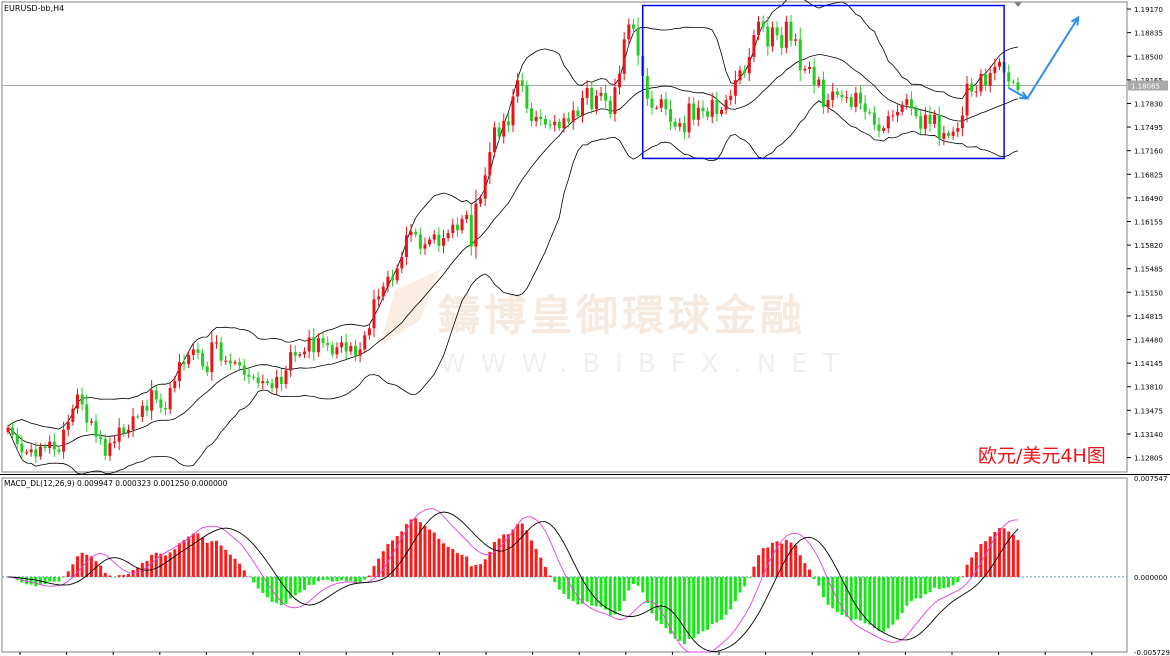 The height and width of the screenshot is (656, 1170). Describe the element at coordinates (1152, 652) in the screenshot. I see `macd-tick-label: -0.005729` at that location.